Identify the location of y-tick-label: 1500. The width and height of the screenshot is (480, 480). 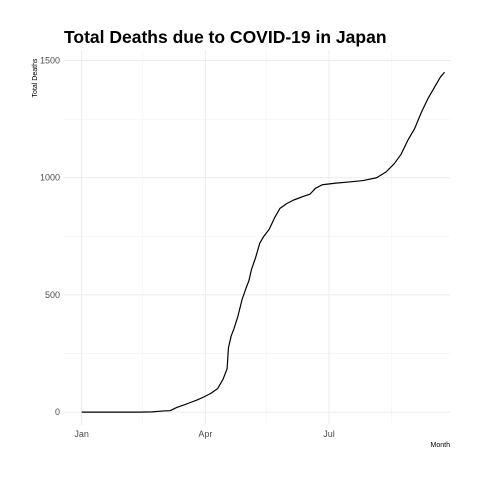
(50, 61).